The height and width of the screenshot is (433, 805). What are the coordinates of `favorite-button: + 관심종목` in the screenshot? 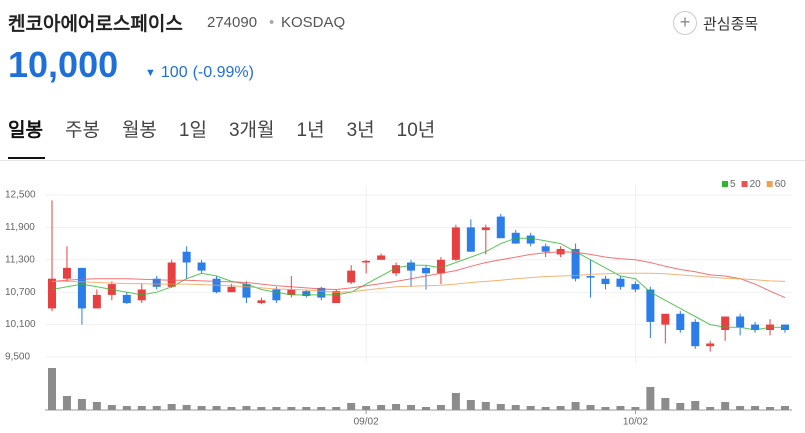 It's located at (715, 23).